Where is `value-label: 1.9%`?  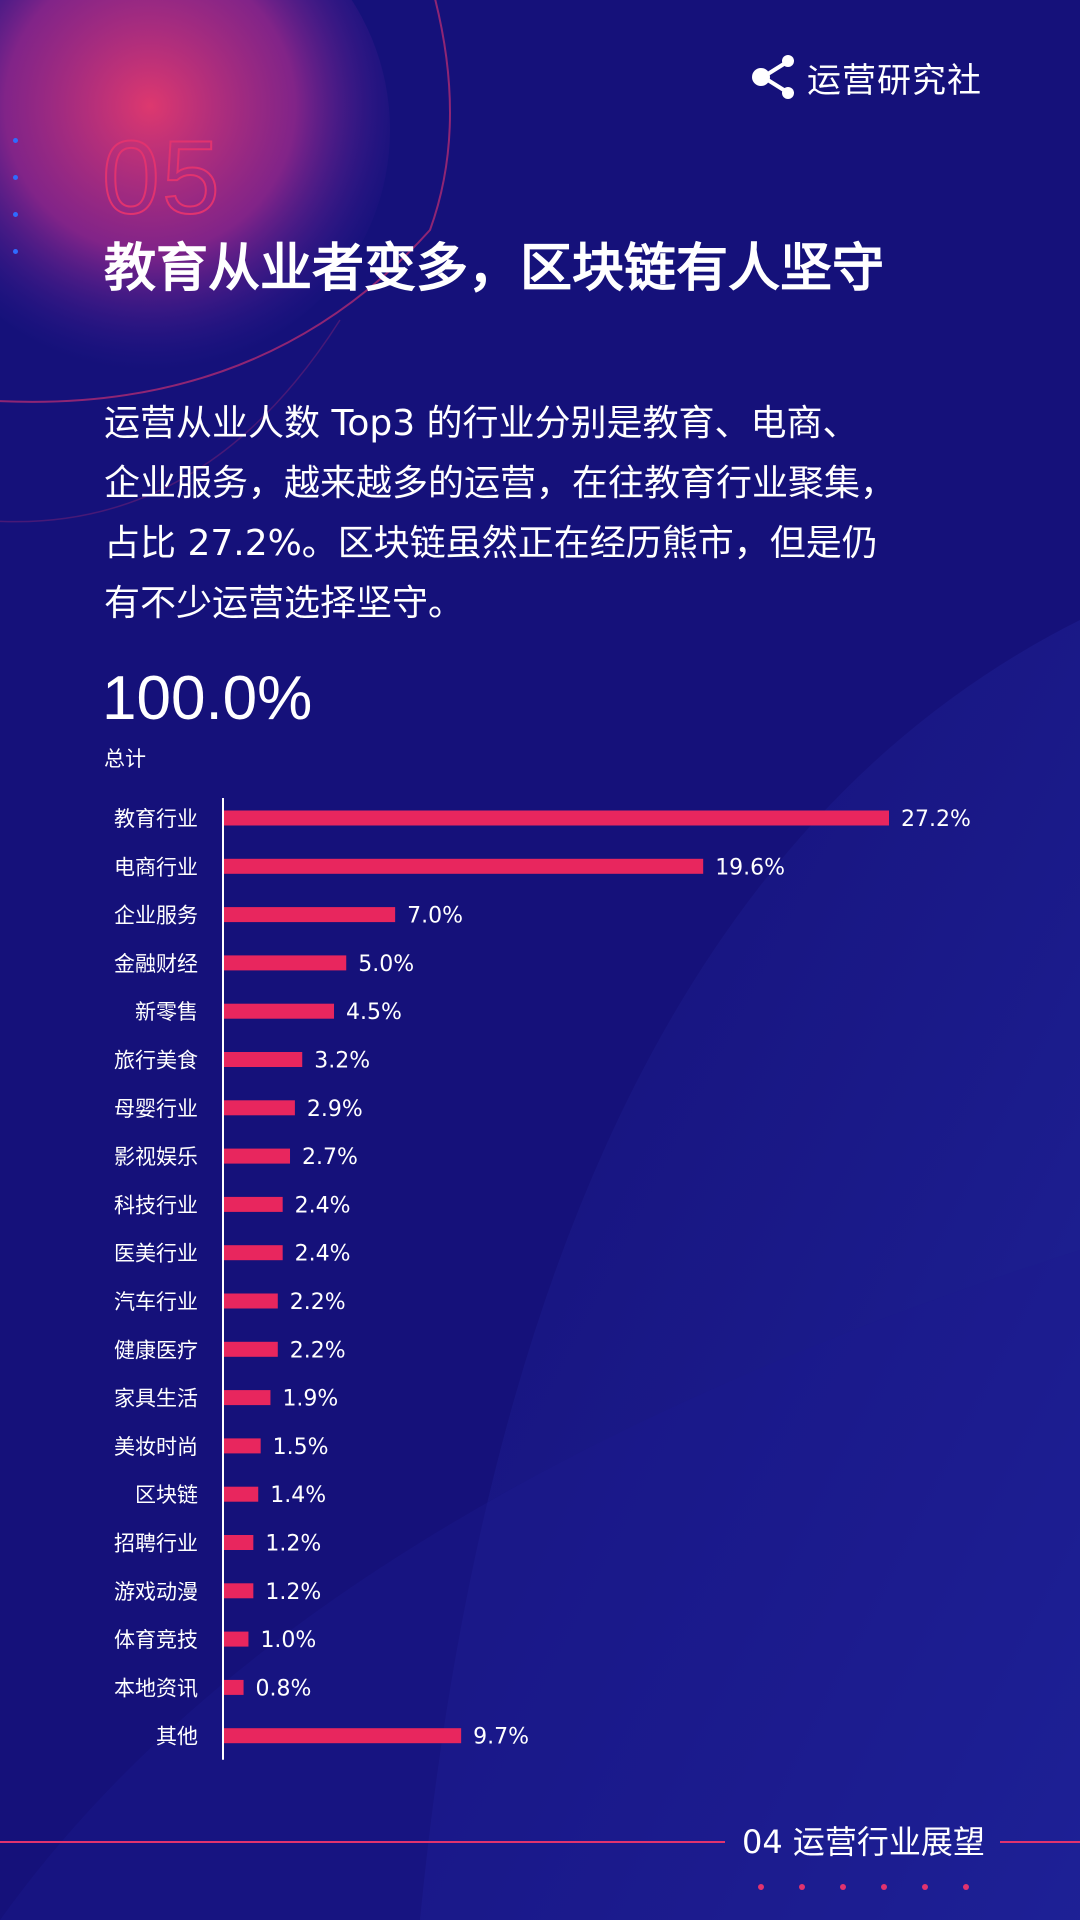 value-label: 1.9% is located at coordinates (310, 1399).